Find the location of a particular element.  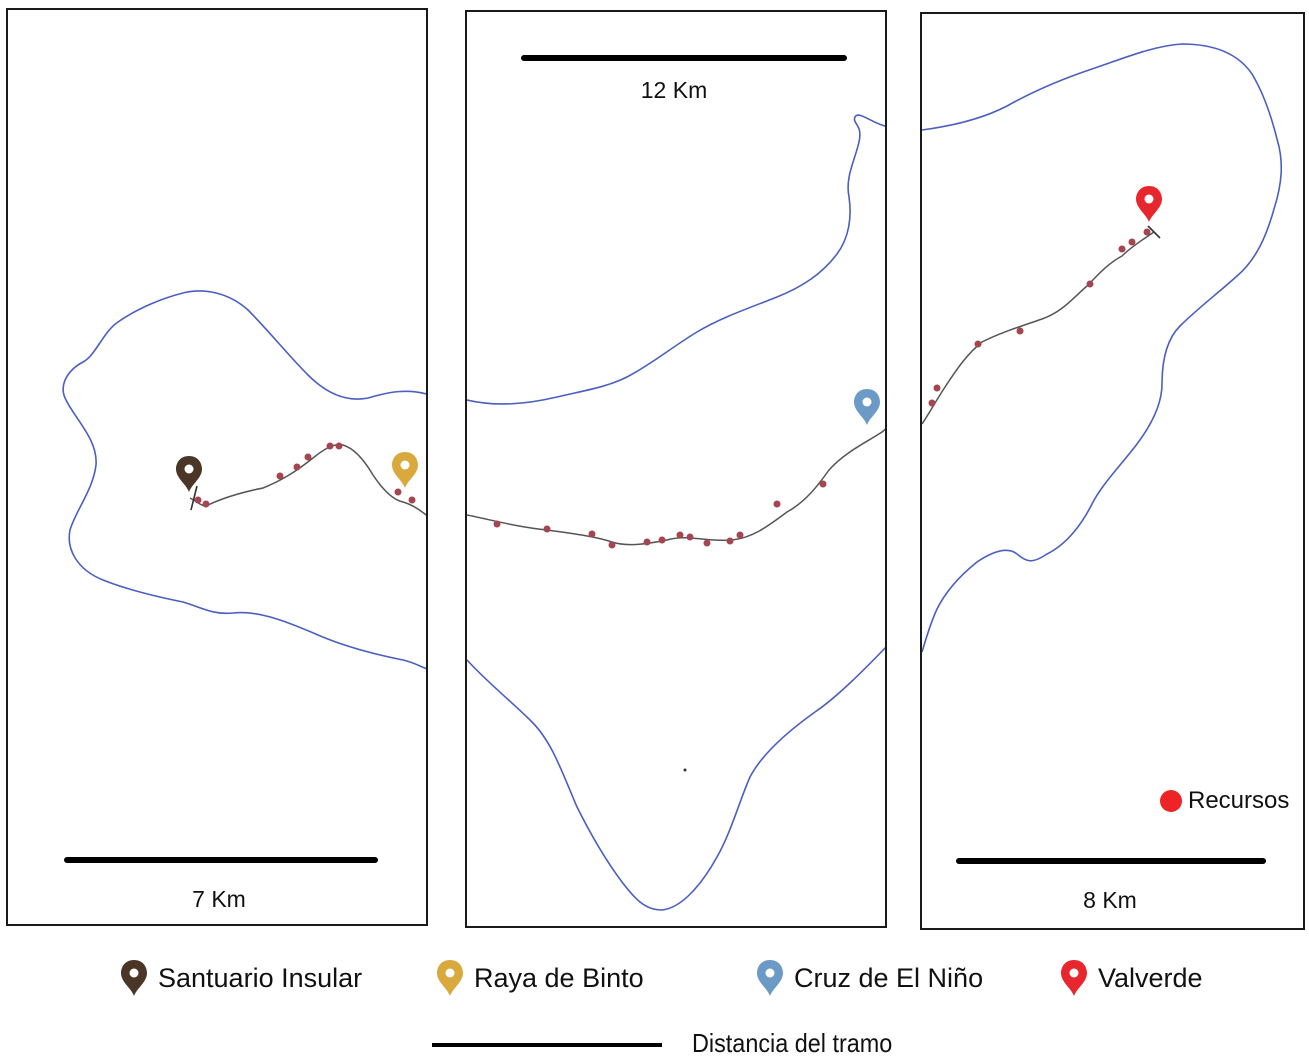

route-end-mark is located at coordinates (1154, 232).